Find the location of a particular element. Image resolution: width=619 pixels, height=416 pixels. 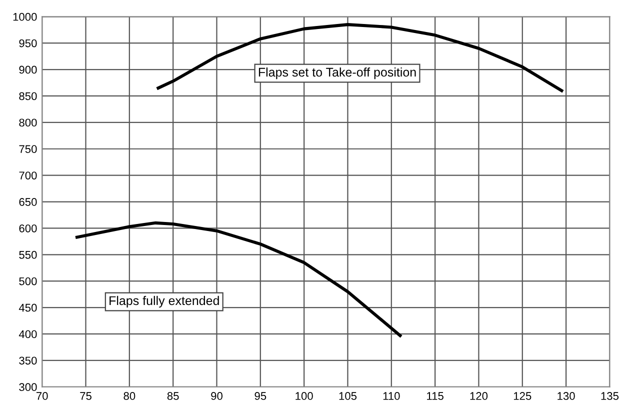

y-tick-label: 450 is located at coordinates (27, 308).